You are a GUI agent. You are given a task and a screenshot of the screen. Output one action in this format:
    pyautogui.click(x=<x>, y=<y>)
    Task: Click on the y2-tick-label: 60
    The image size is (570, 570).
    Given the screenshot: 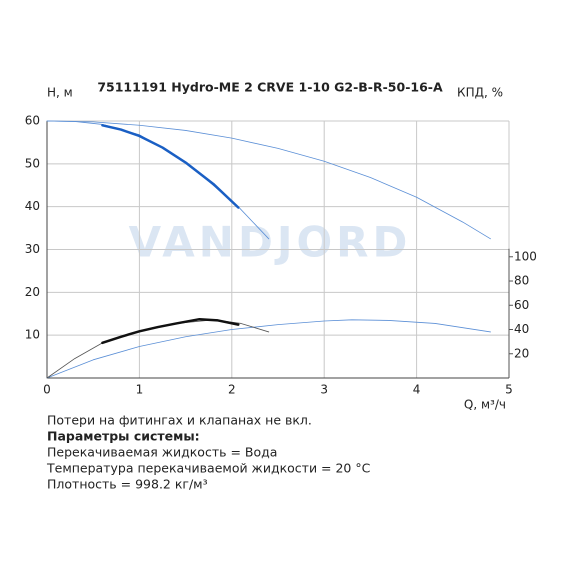 What is the action you would take?
    pyautogui.click(x=521, y=305)
    